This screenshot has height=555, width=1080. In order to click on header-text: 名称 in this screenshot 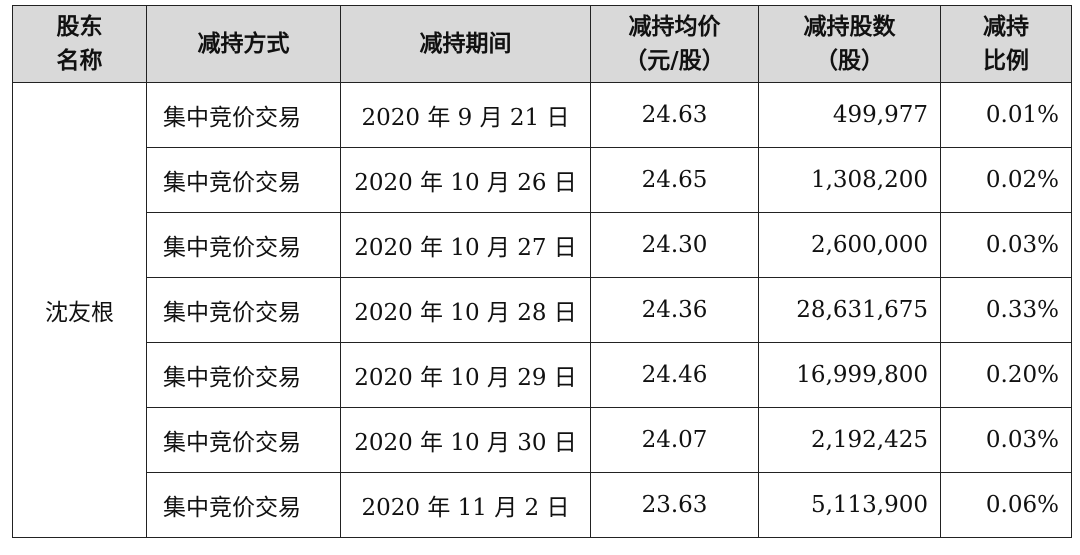, I will do `click(79, 61)`.